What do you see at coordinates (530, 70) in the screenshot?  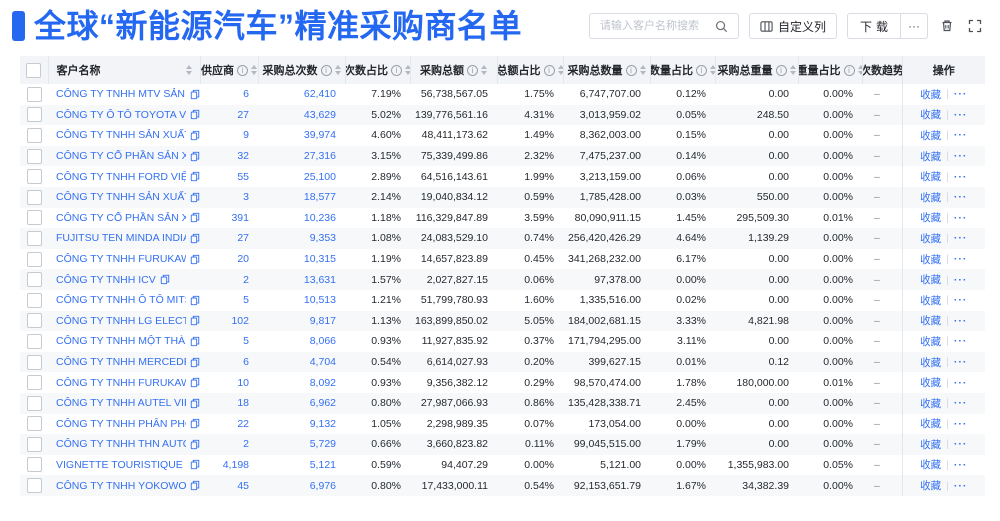 I see `column-header-amount_pct: 总额占比 i` at bounding box center [530, 70].